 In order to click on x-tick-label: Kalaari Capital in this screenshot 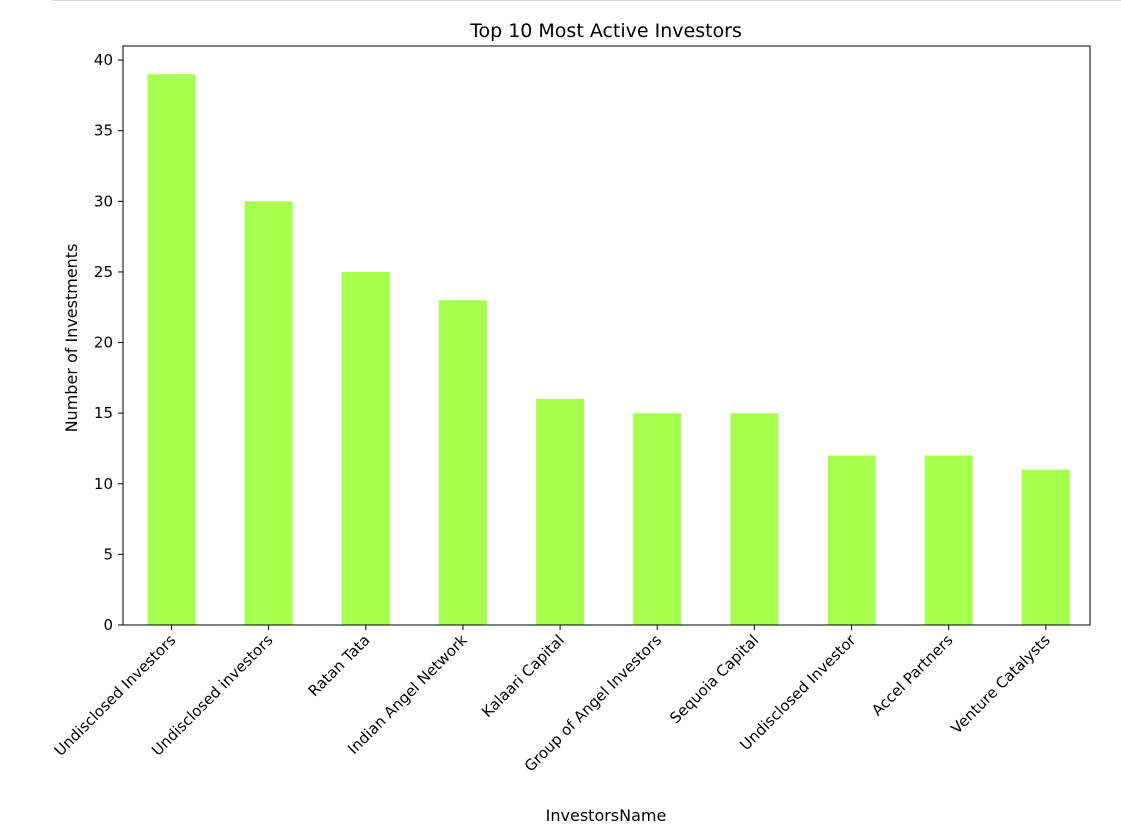, I will do `click(523, 676)`.